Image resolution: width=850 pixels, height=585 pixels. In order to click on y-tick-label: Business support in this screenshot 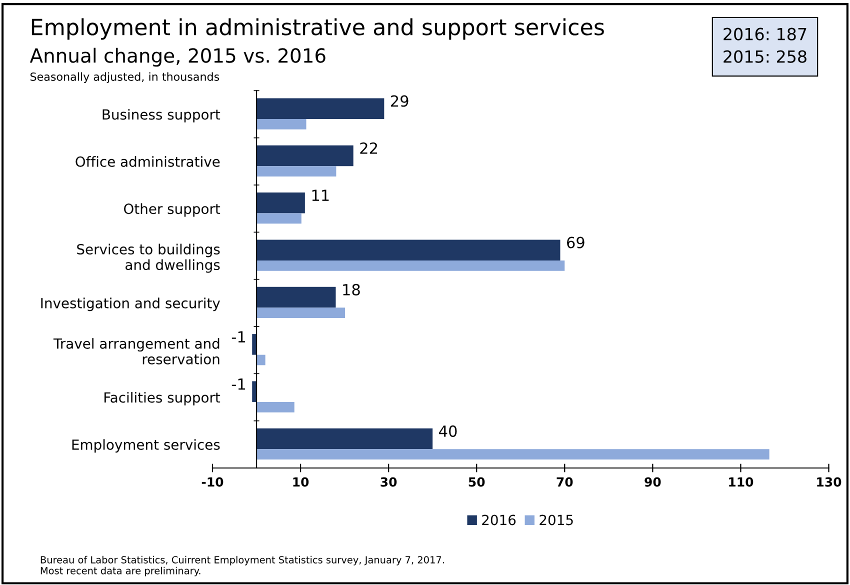, I will do `click(161, 115)`.